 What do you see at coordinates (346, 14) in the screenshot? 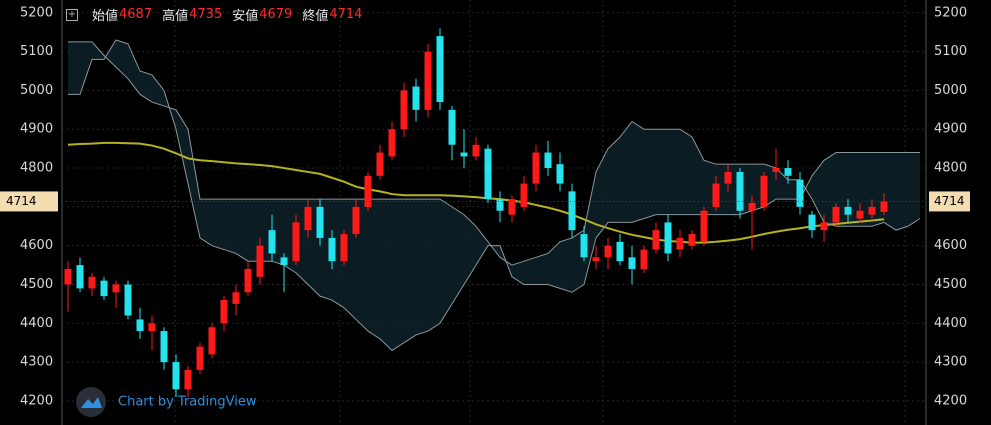
I see `header-value: 4714` at bounding box center [346, 14].